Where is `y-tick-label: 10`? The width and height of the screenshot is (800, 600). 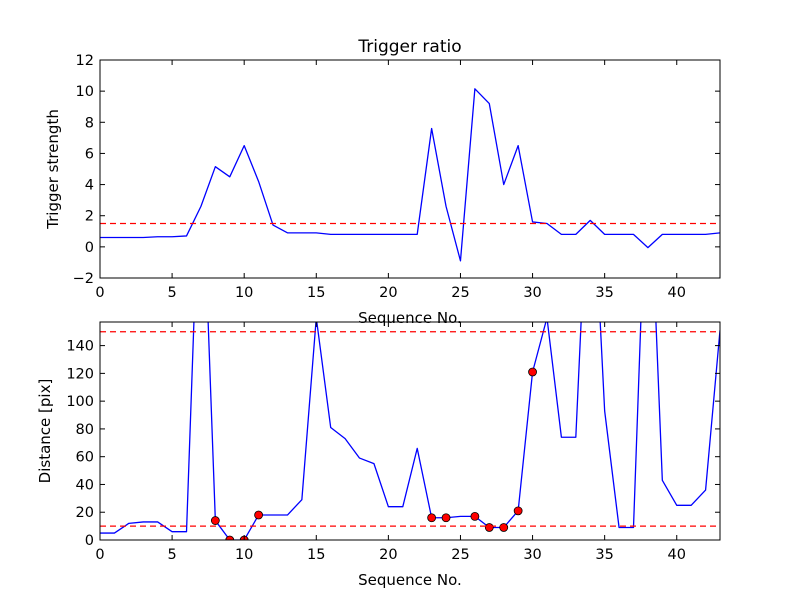 y-tick-label: 10 is located at coordinates (85, 92).